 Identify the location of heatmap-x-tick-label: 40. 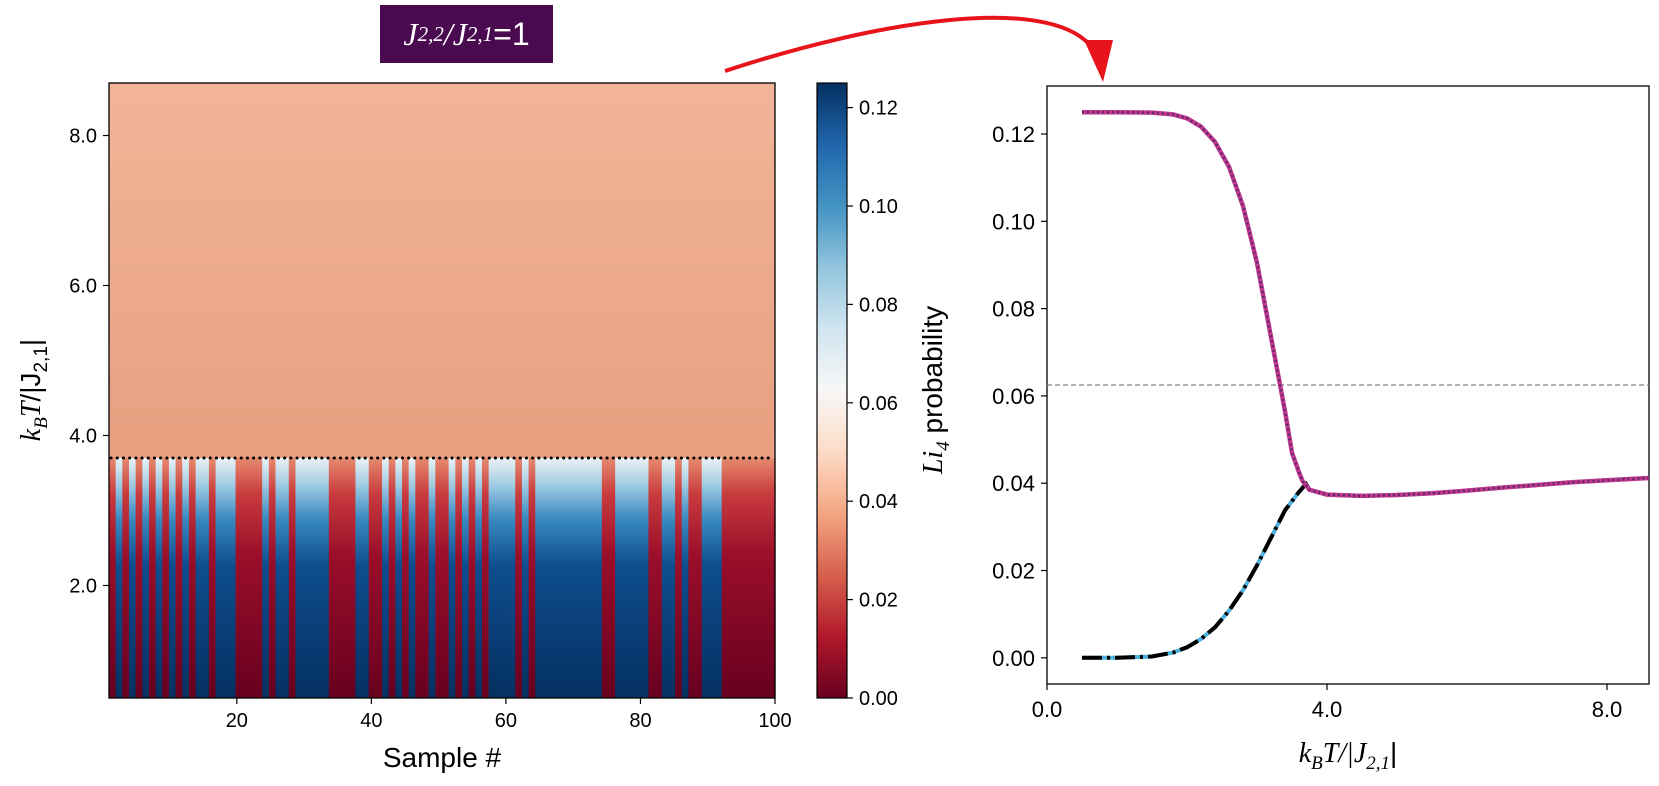
(371, 721).